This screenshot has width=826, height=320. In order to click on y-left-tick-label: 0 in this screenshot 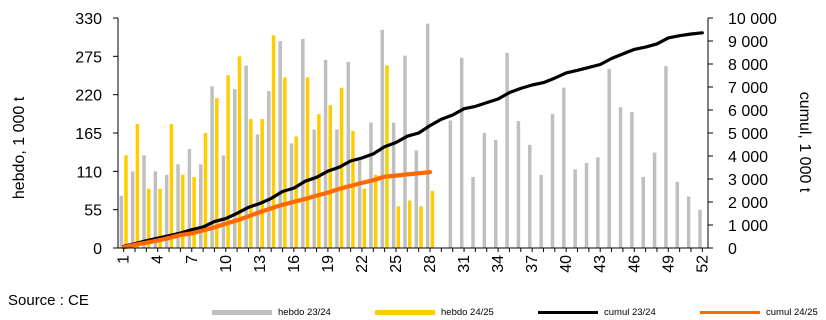, I will do `click(97, 249)`.